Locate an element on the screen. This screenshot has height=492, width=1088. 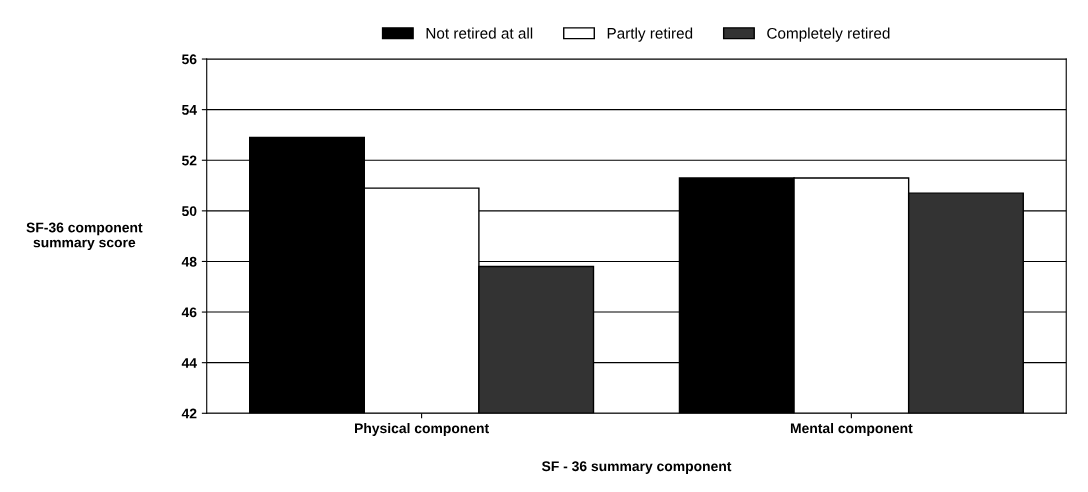
x-tick-label: Mental component is located at coordinates (851, 429).